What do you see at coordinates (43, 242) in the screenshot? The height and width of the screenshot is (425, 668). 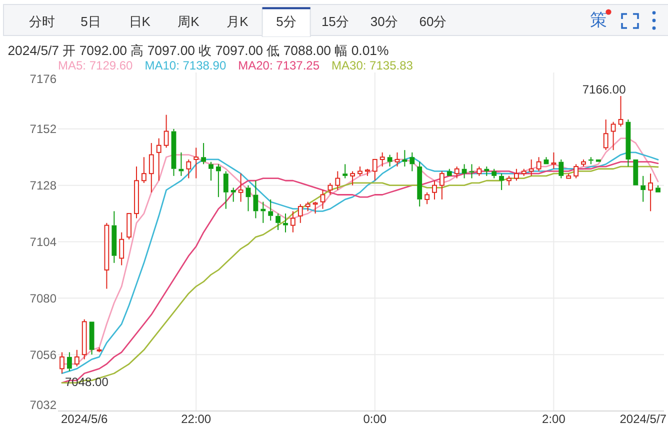 I see `y-tick-label: 7104` at bounding box center [43, 242].